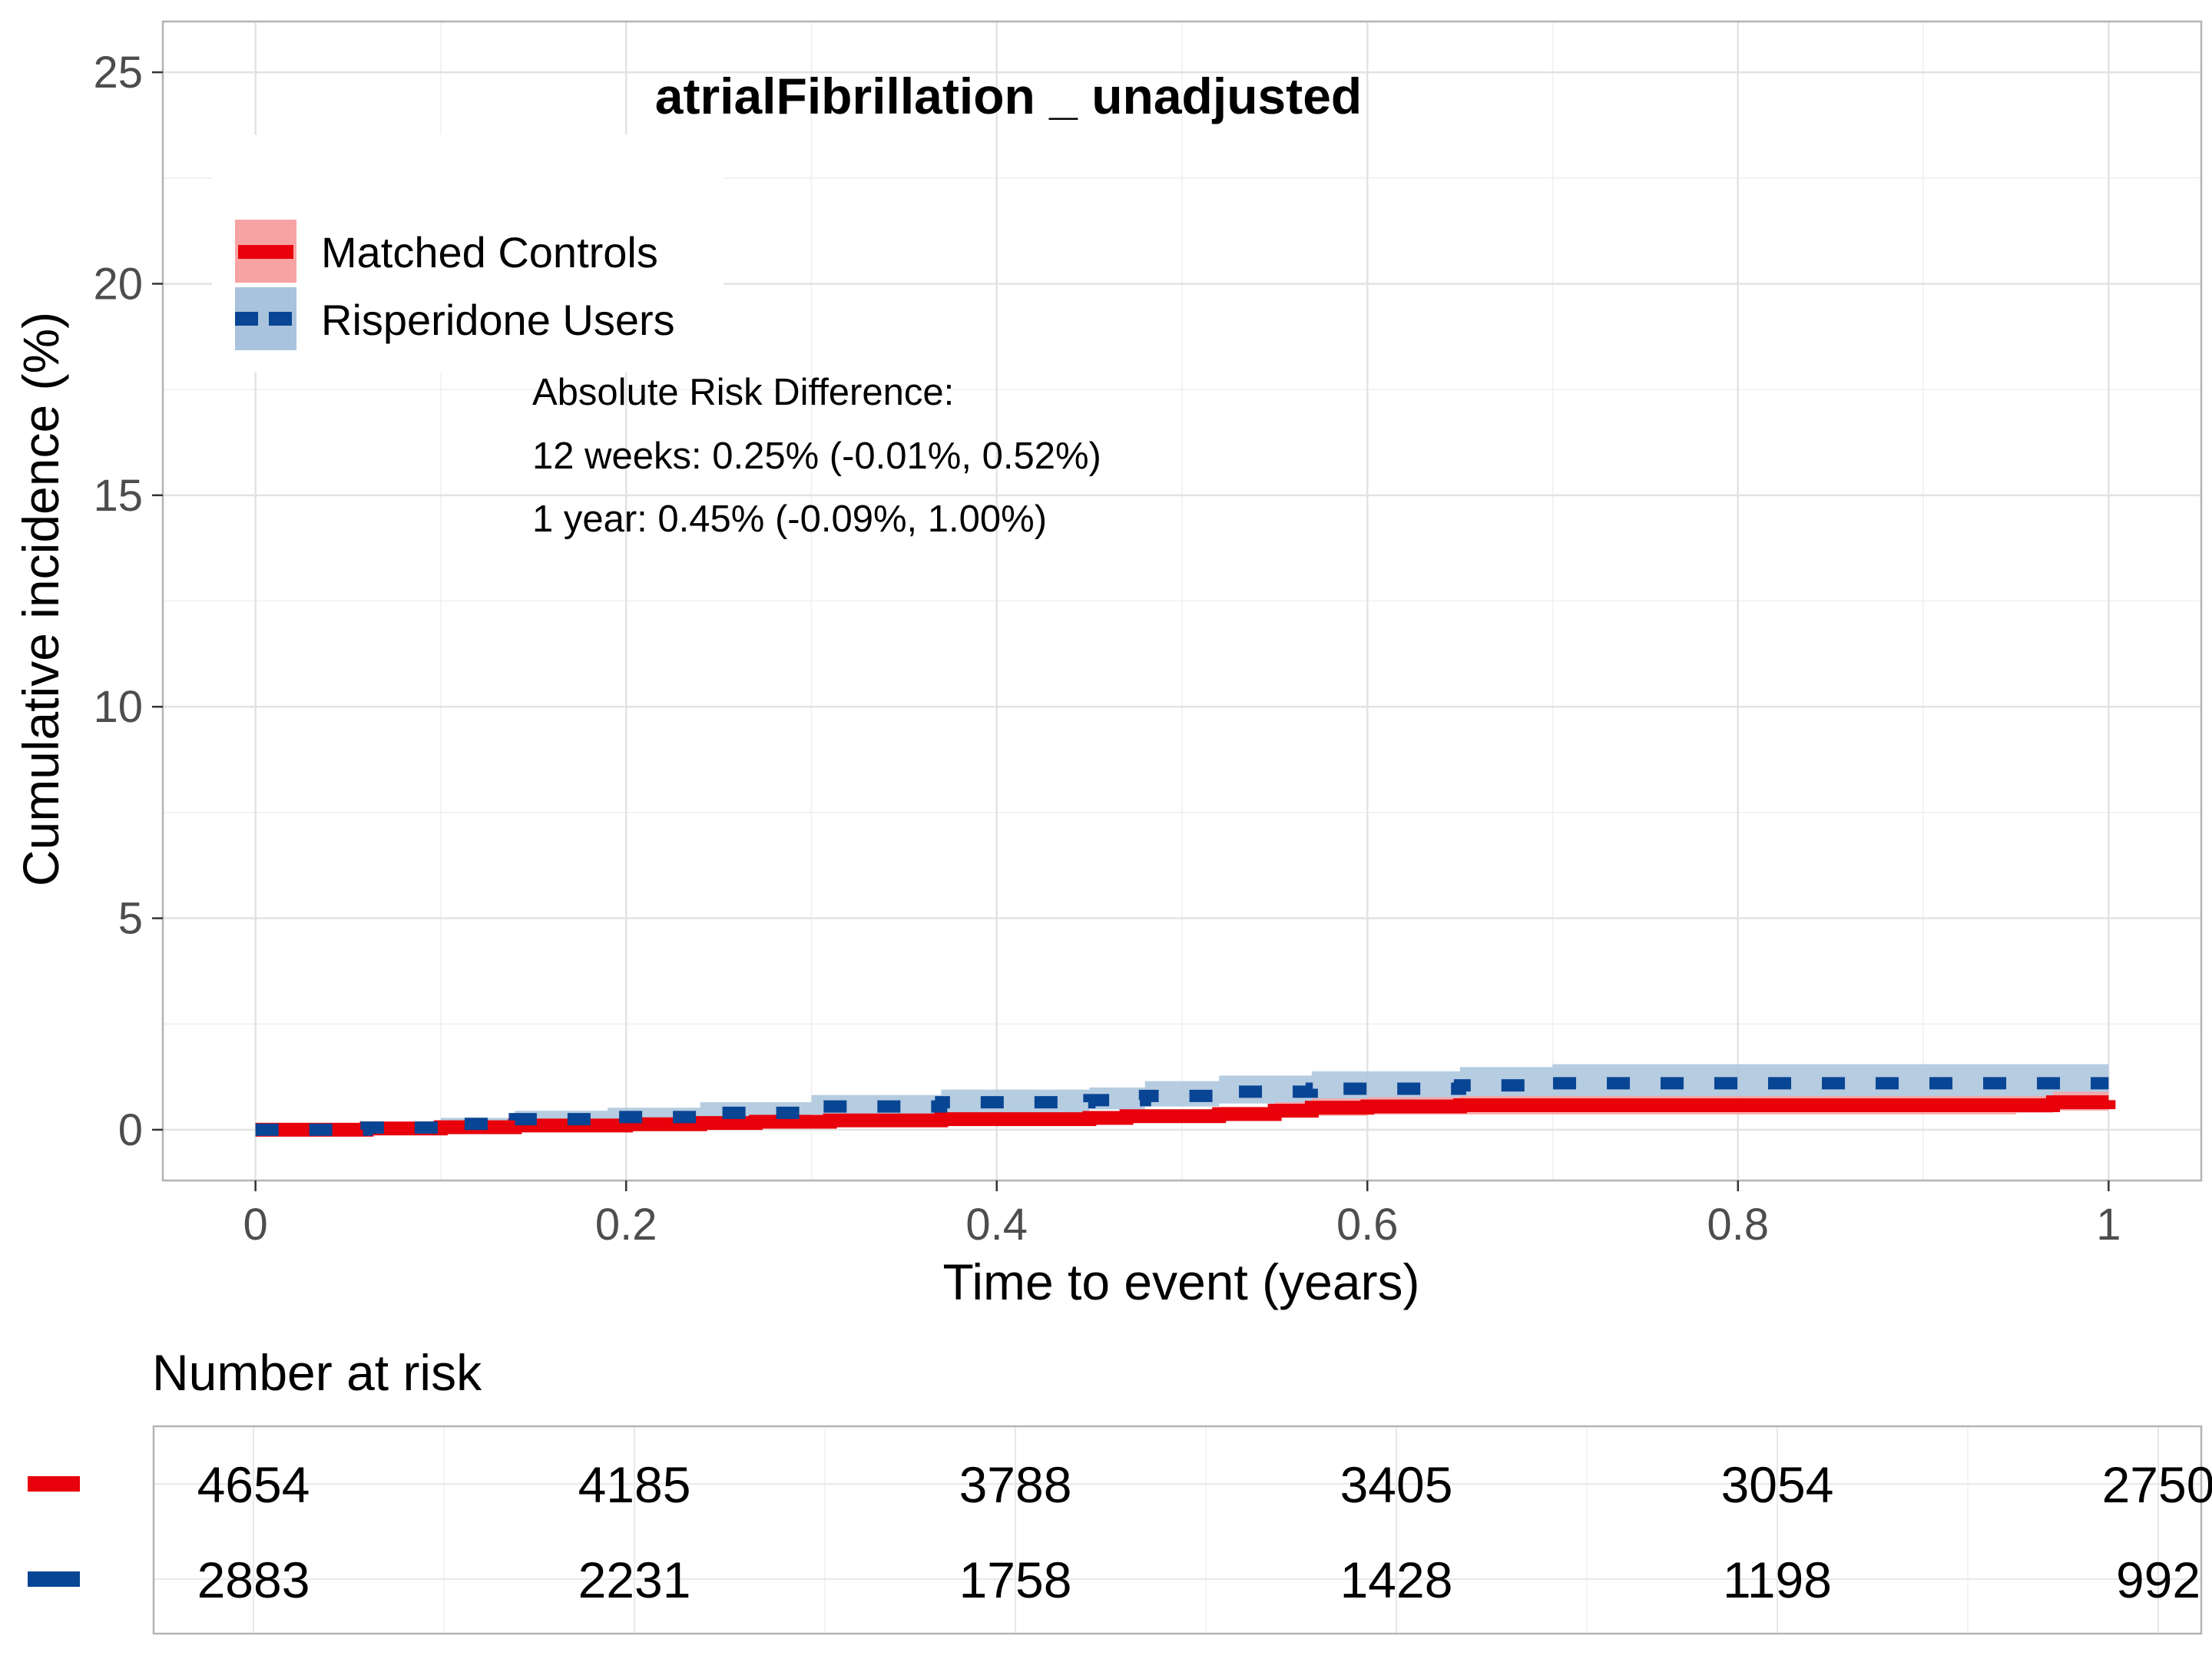 Image resolution: width=2212 pixels, height=1659 pixels. What do you see at coordinates (130, 1130) in the screenshot?
I see `y-tick-label: 0` at bounding box center [130, 1130].